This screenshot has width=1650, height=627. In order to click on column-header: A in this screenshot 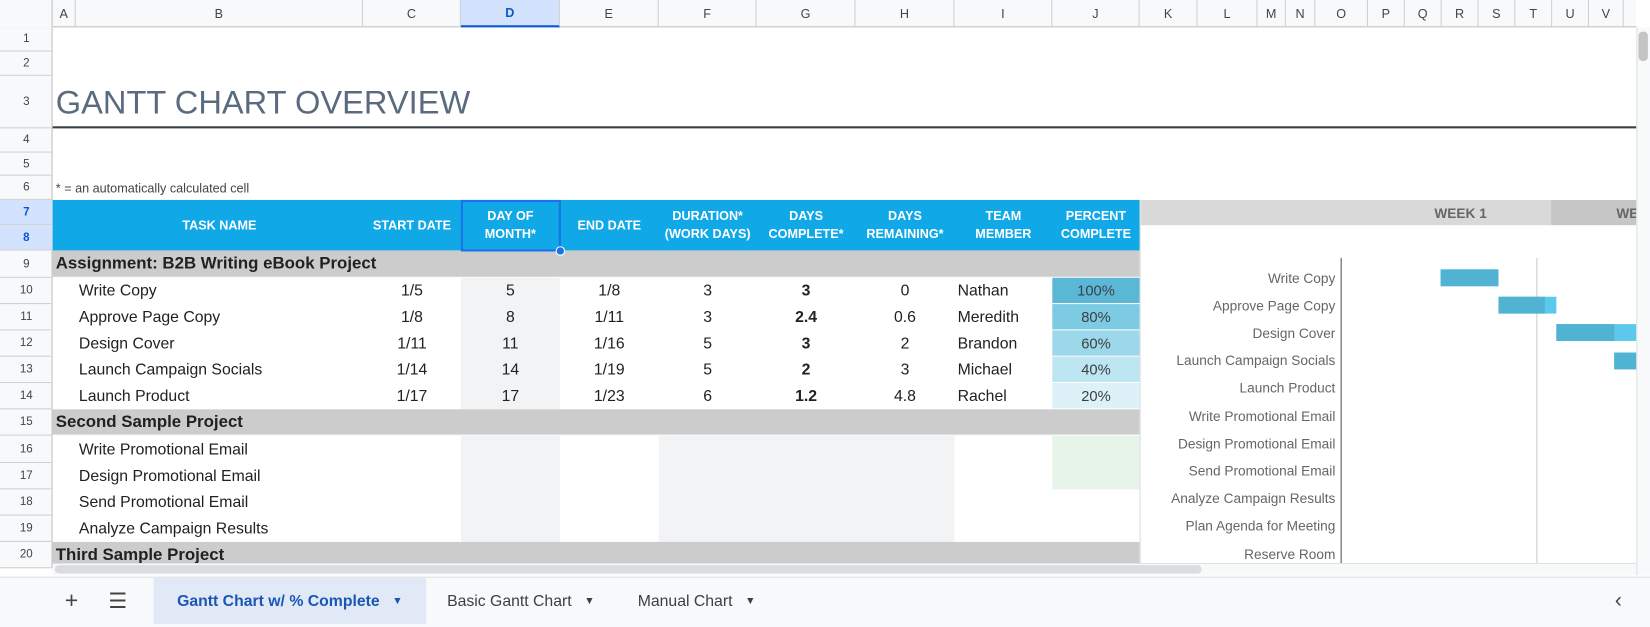, I will do `click(64, 14)`.